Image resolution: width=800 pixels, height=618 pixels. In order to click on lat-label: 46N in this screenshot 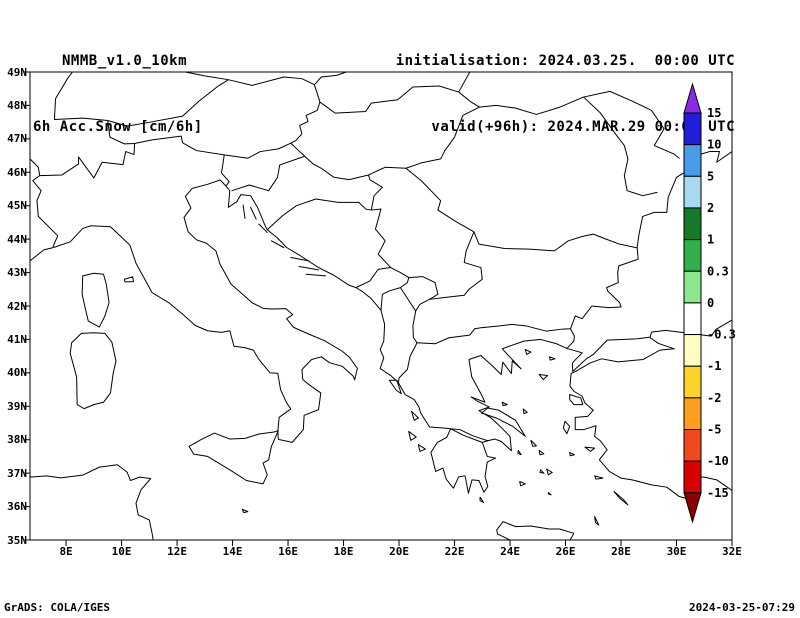, I will do `click(17, 172)`.